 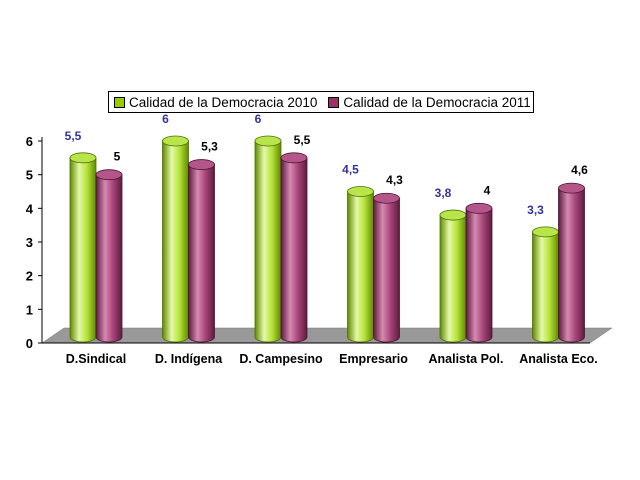 What do you see at coordinates (189, 359) in the screenshot?
I see `x-tick-label: D. Indígena` at bounding box center [189, 359].